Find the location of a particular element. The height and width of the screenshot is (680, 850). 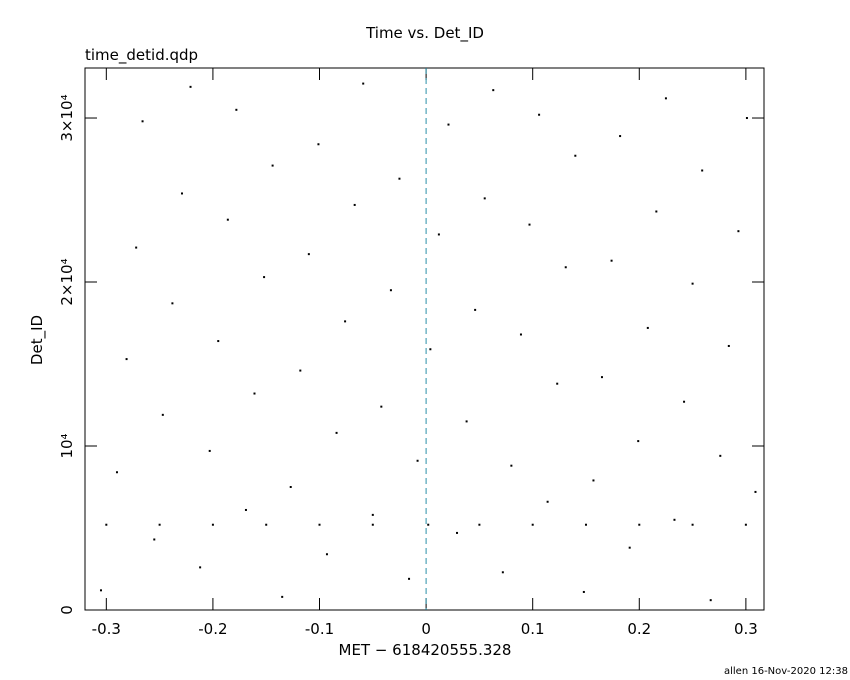

y-tick-label: 0 is located at coordinates (67, 610).